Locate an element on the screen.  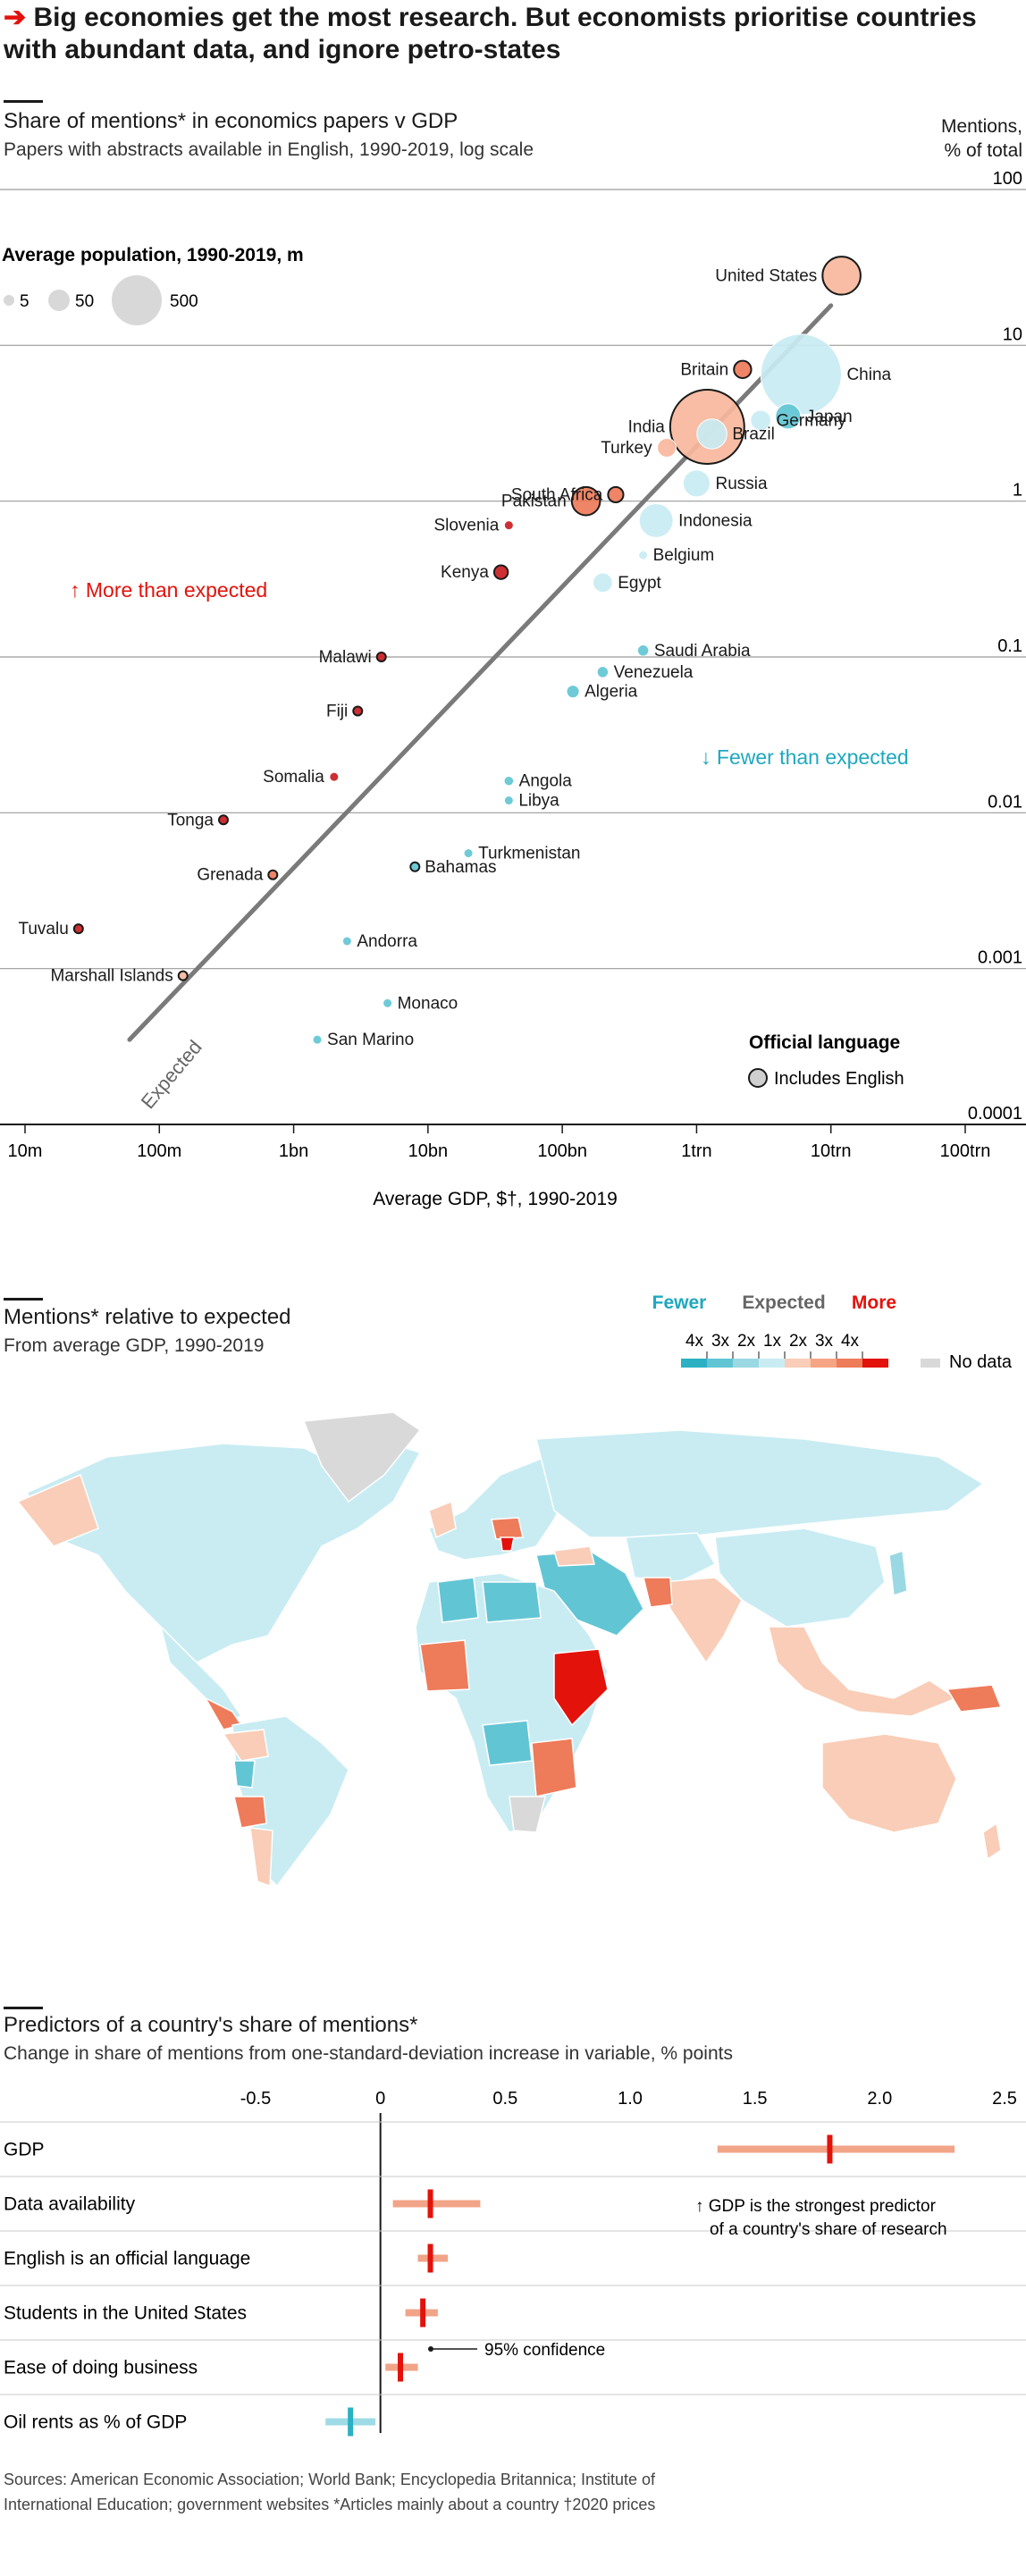
pop-legend-circle-large is located at coordinates (137, 300).